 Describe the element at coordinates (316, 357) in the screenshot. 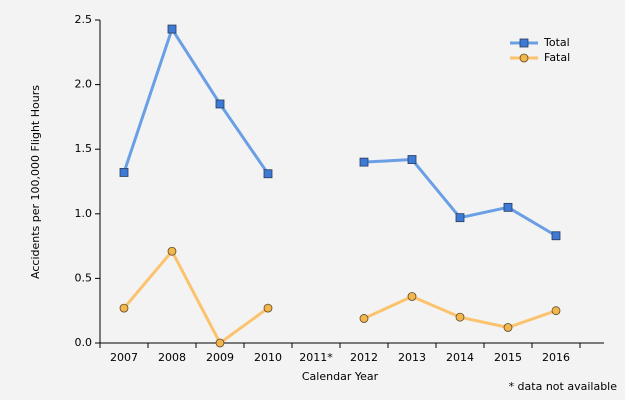

I see `x-tick-label: 2011*` at that location.